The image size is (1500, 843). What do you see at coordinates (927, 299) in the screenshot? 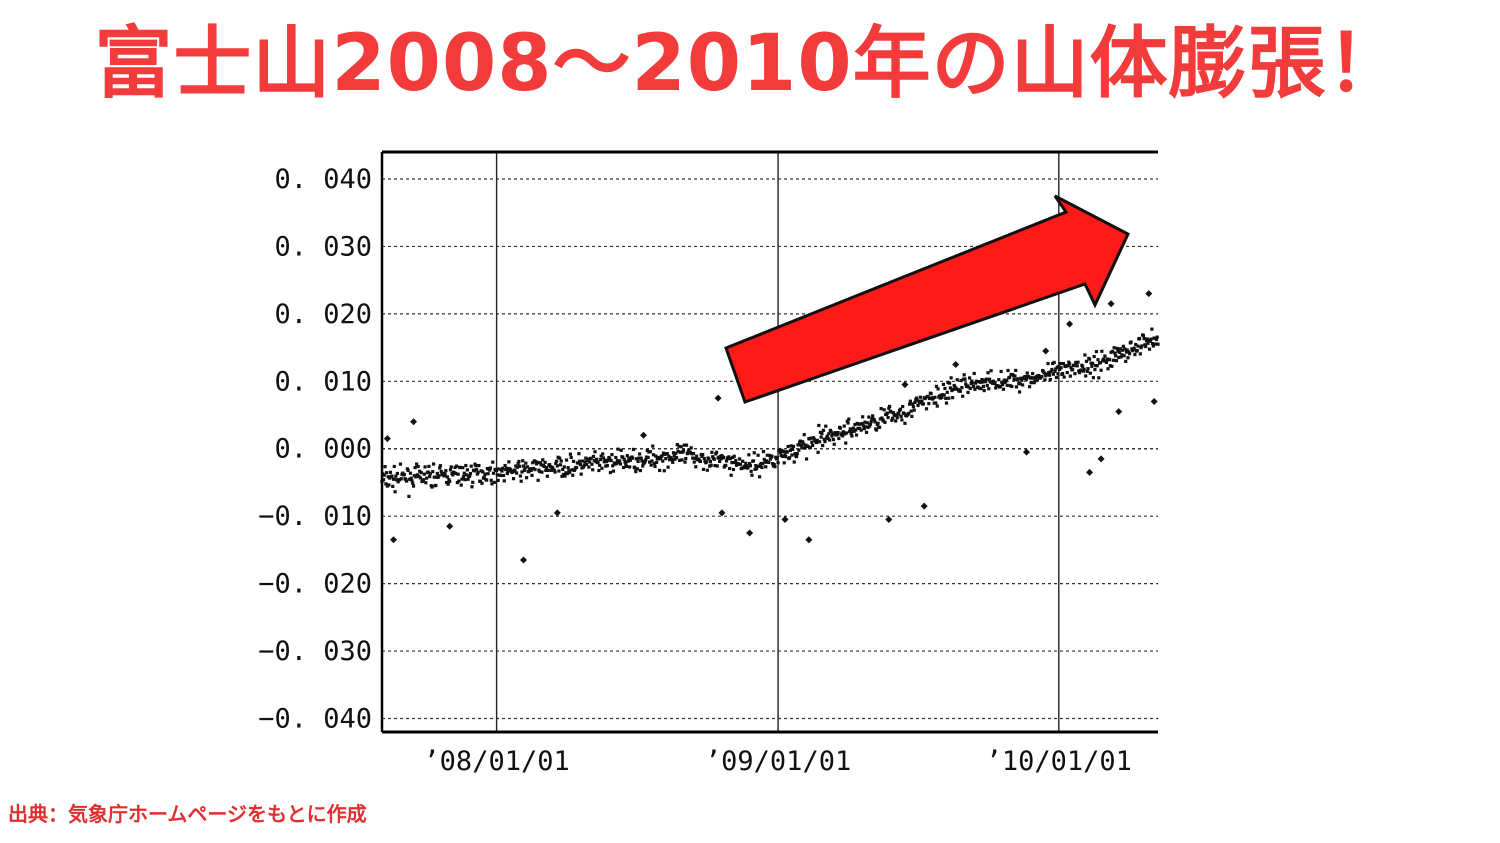
I see `rising-trend-arrow` at bounding box center [927, 299].